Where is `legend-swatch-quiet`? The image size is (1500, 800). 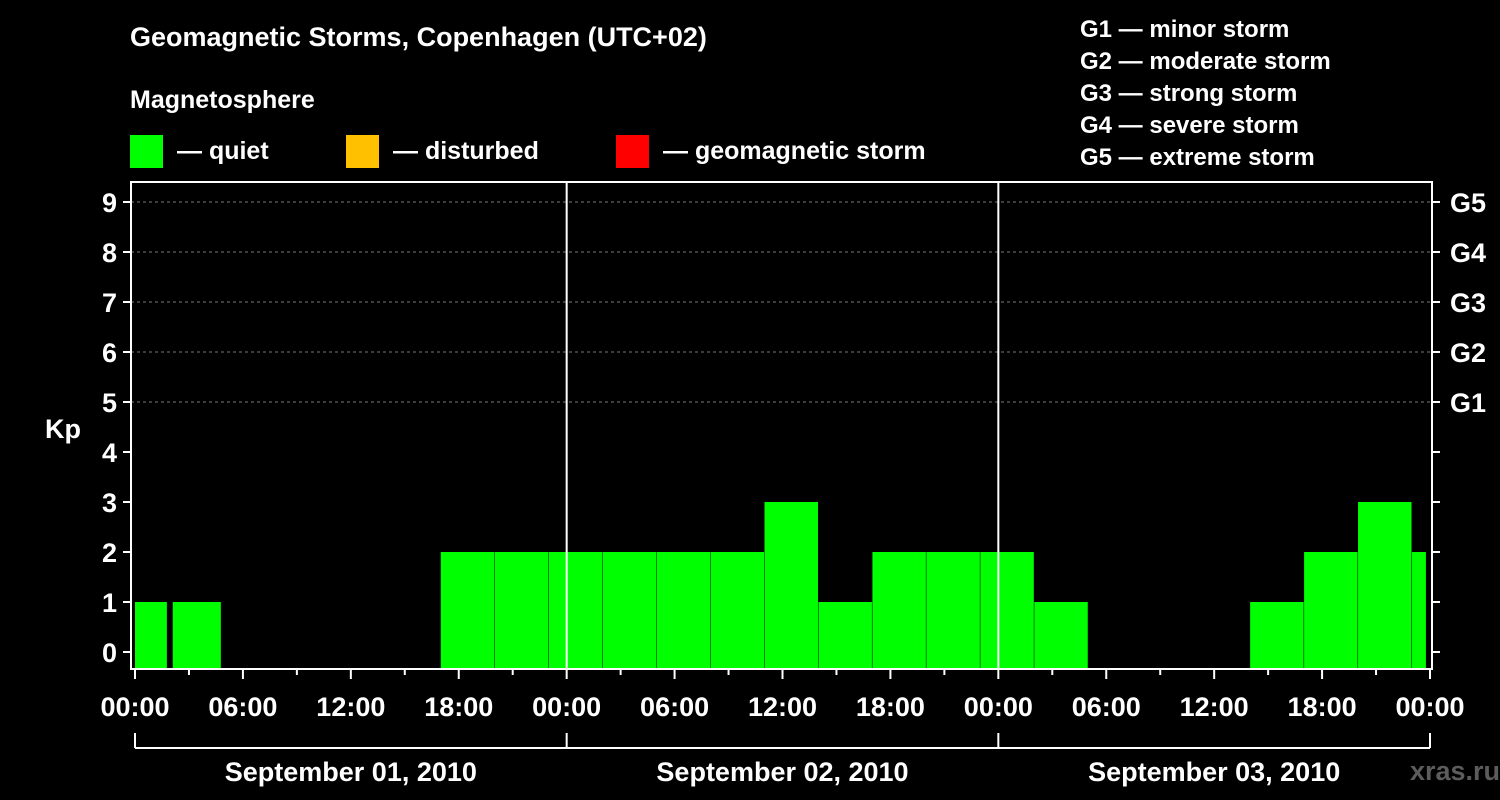 legend-swatch-quiet is located at coordinates (146, 151).